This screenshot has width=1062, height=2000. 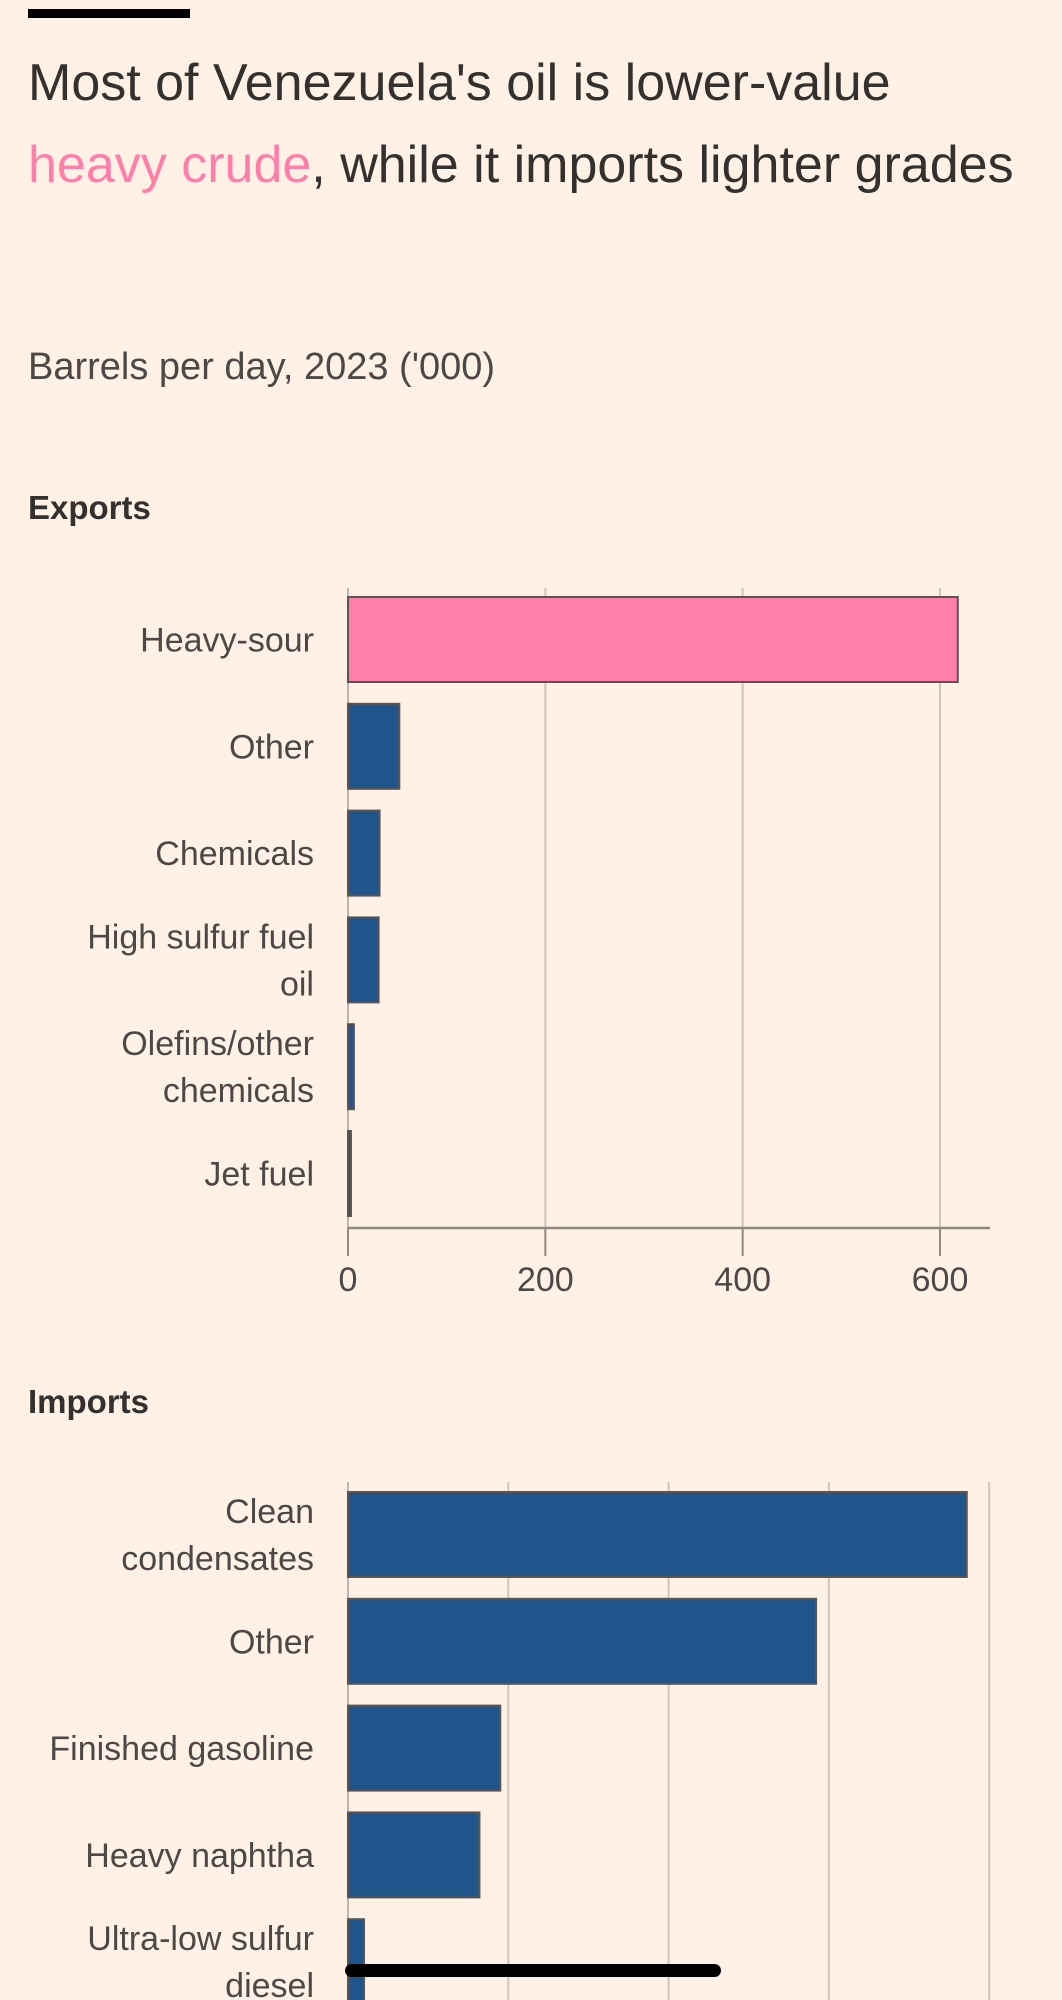 What do you see at coordinates (262, 367) in the screenshot?
I see `chart-subtitle: Barrels per day, 2023 ('000)` at bounding box center [262, 367].